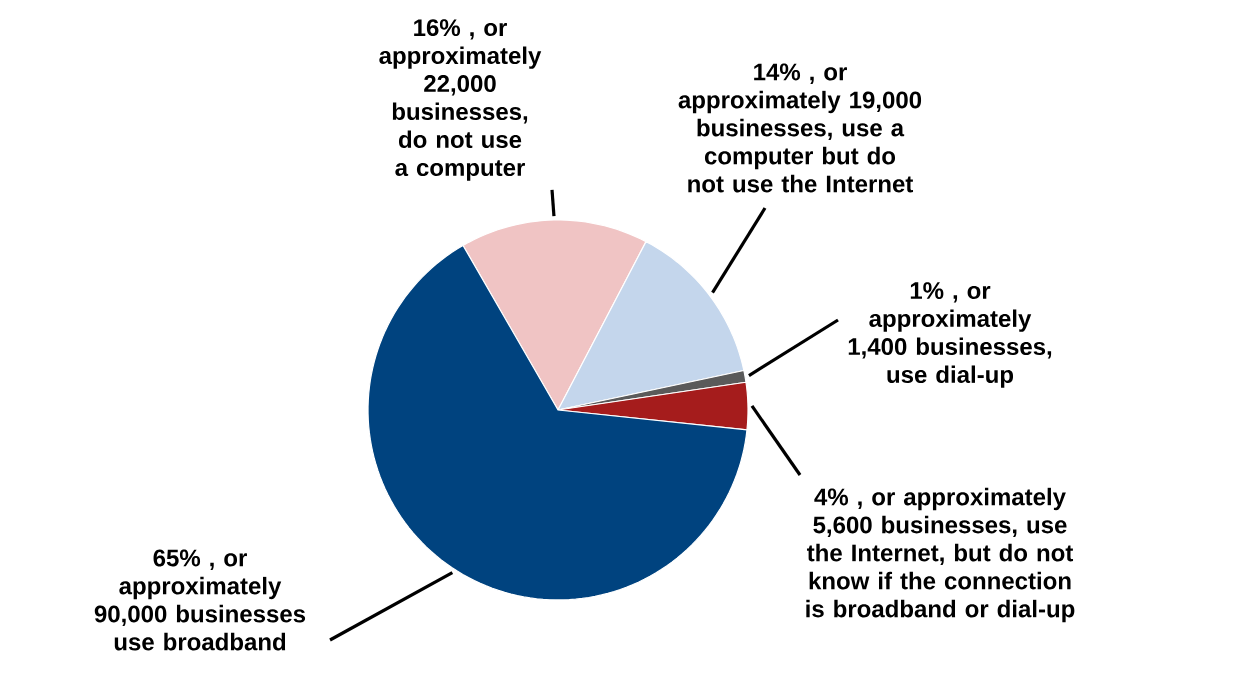  What do you see at coordinates (460, 100) in the screenshot?
I see `slice-label: 16% , or approximately 22,000 businesses, do not use a computer` at bounding box center [460, 100].